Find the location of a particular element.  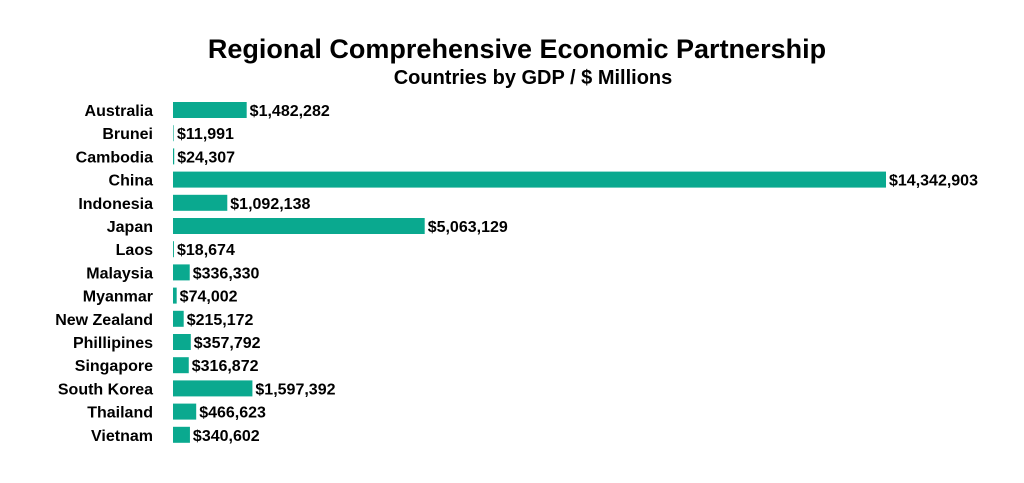

category-label-singapore: Singapore is located at coordinates (114, 366).